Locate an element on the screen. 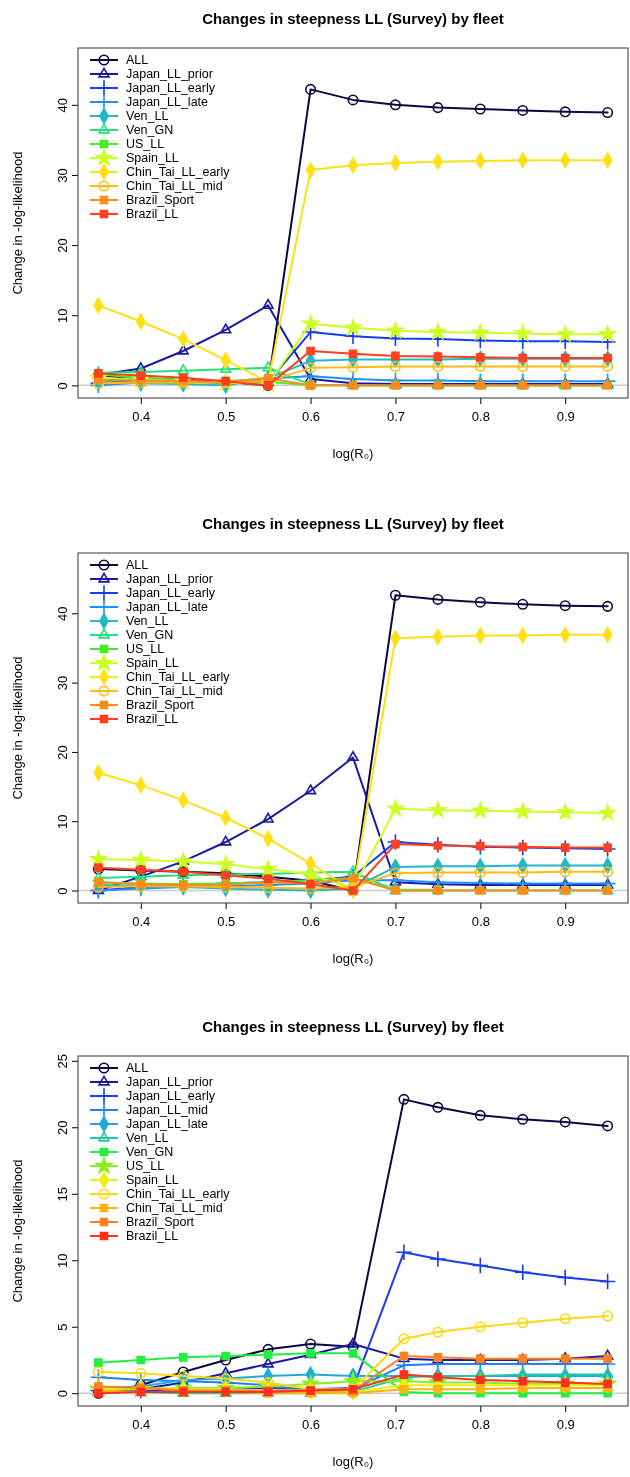 The image size is (630, 1477). y-tick-label: 25 is located at coordinates (62, 1061).